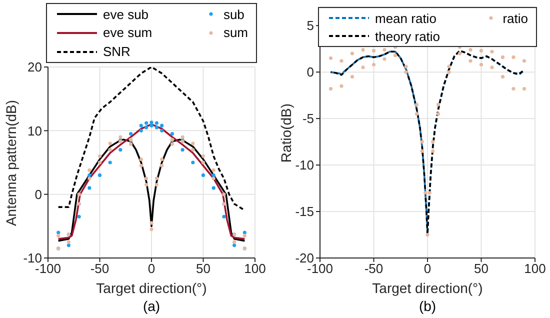 The width and height of the screenshot is (550, 318). What do you see at coordinates (515, 18) in the screenshot?
I see `legend-label: ratio` at bounding box center [515, 18].